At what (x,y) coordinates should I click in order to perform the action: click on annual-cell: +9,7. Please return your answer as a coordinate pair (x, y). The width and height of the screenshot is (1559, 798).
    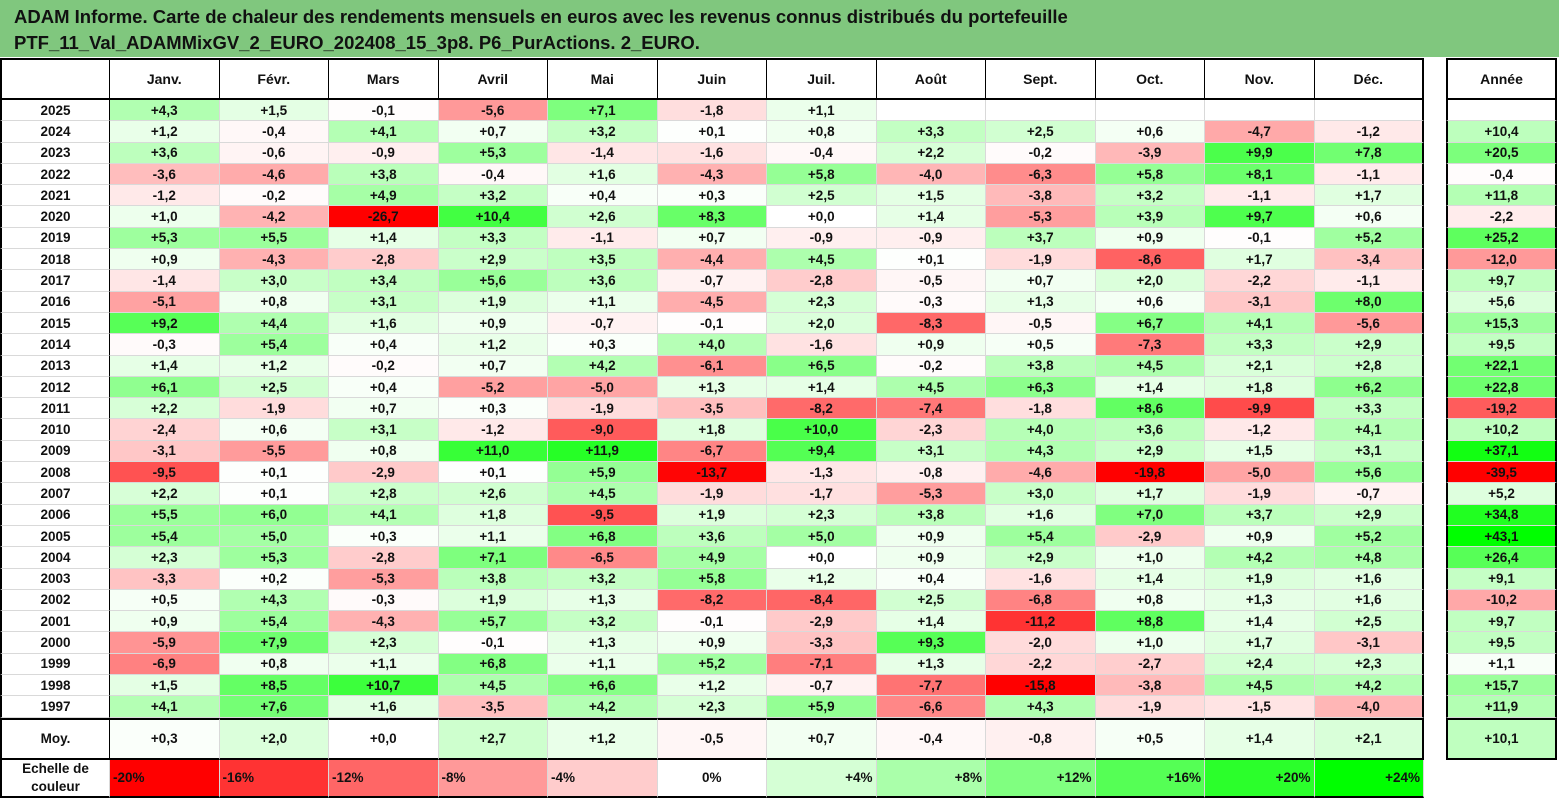
    Looking at the image, I should click on (1501, 622).